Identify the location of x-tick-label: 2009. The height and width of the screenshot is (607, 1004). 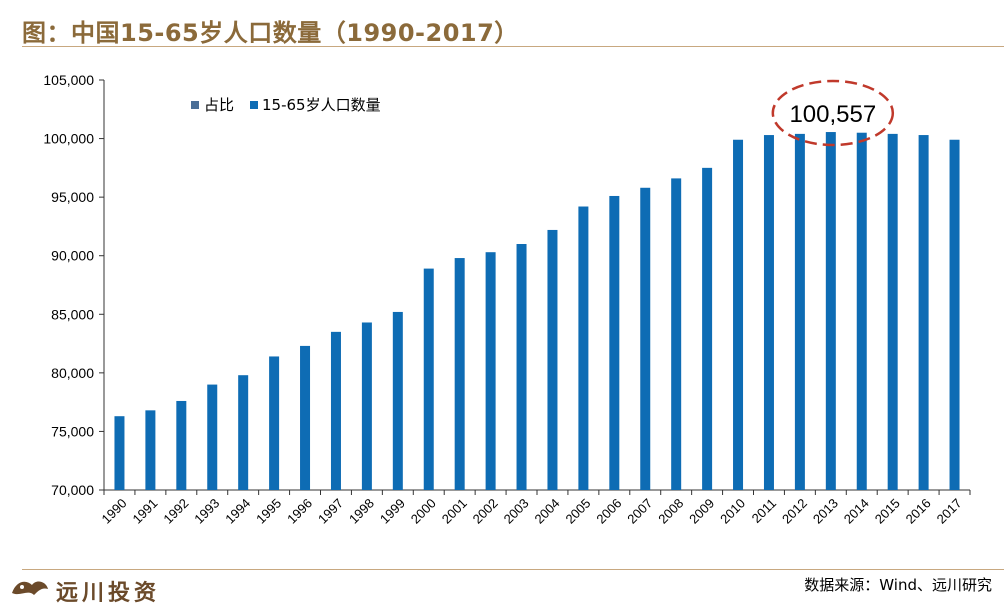
(701, 511).